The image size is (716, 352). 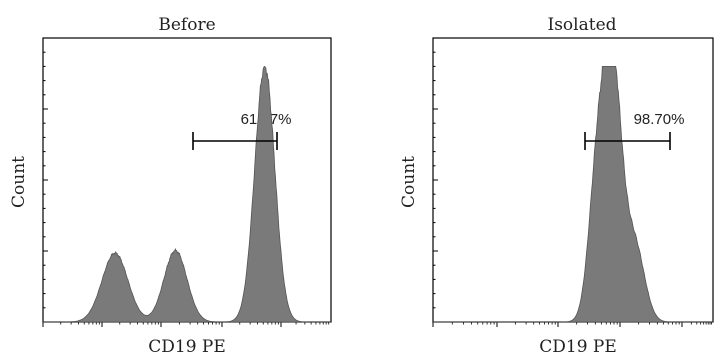 I want to click on chart-title: Before, so click(x=186, y=25).